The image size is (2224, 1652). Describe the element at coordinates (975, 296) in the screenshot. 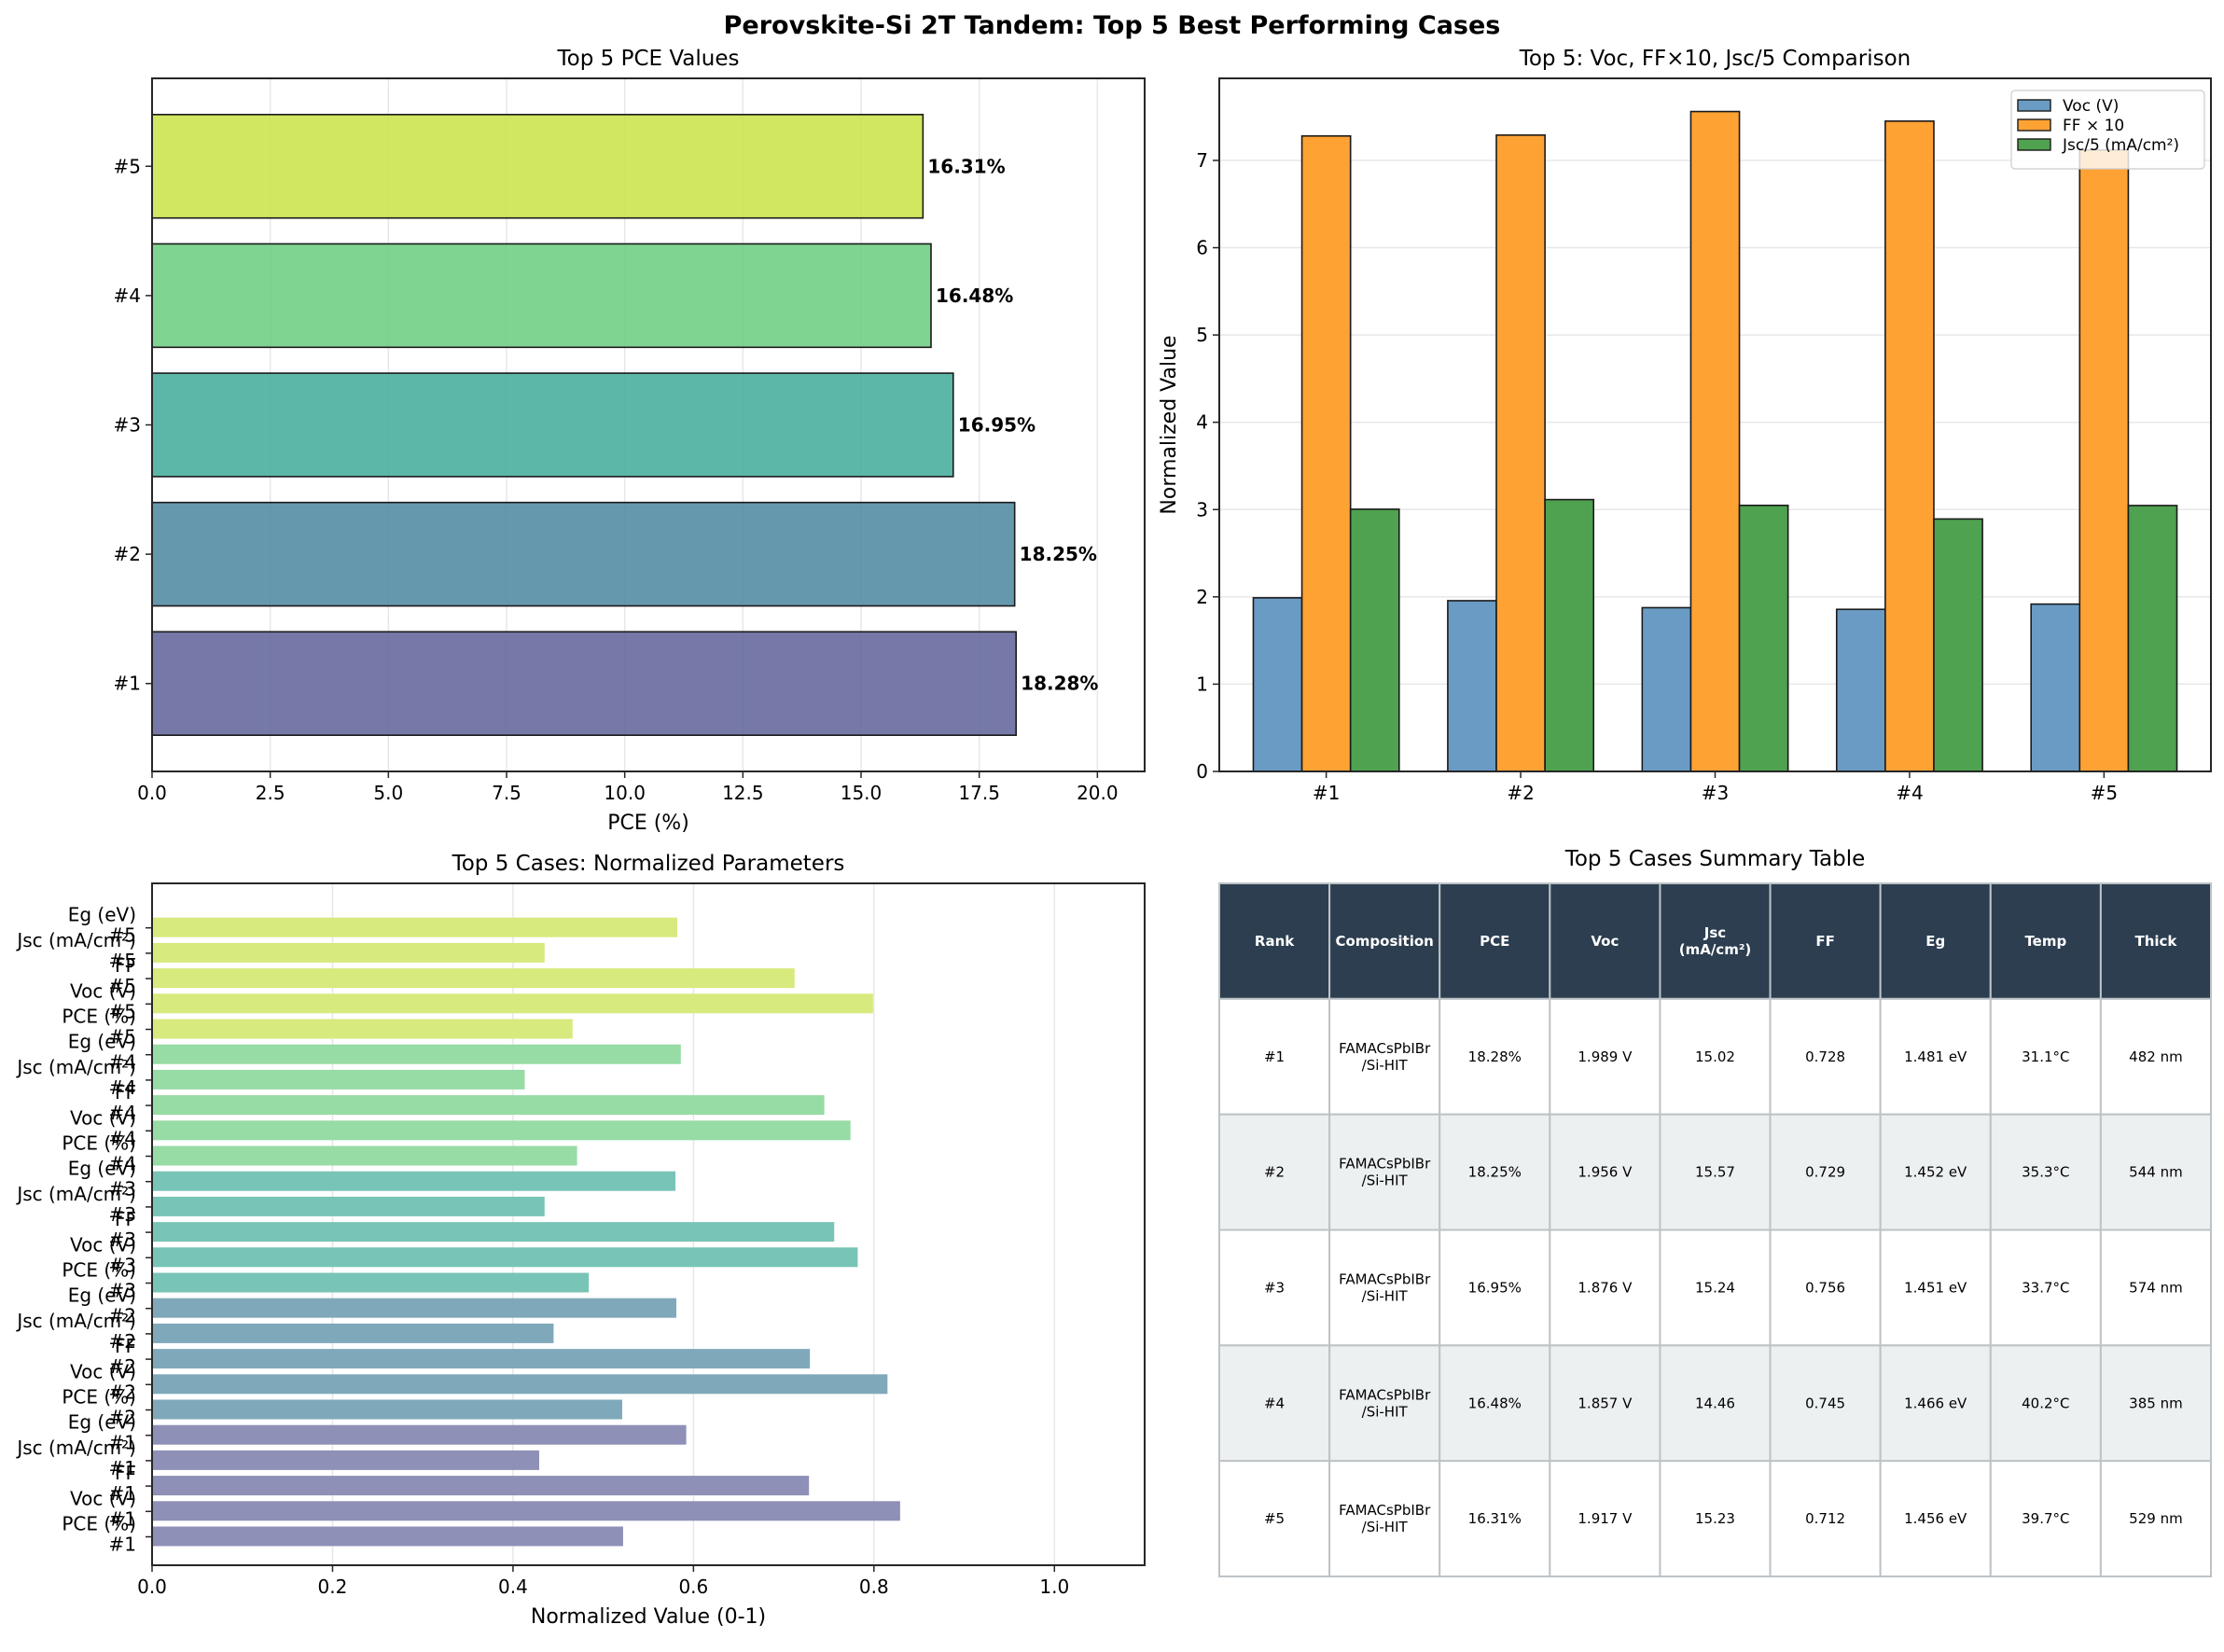

I see `pce-bar-value-label: 16.48%` at that location.